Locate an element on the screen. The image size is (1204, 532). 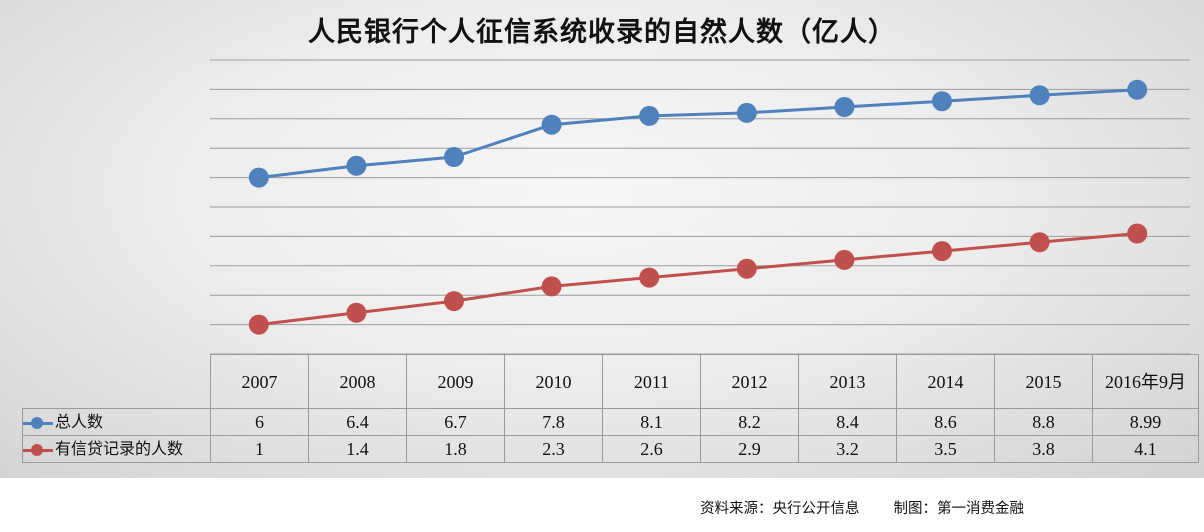
data-label: 8.6 is located at coordinates (945, 422).